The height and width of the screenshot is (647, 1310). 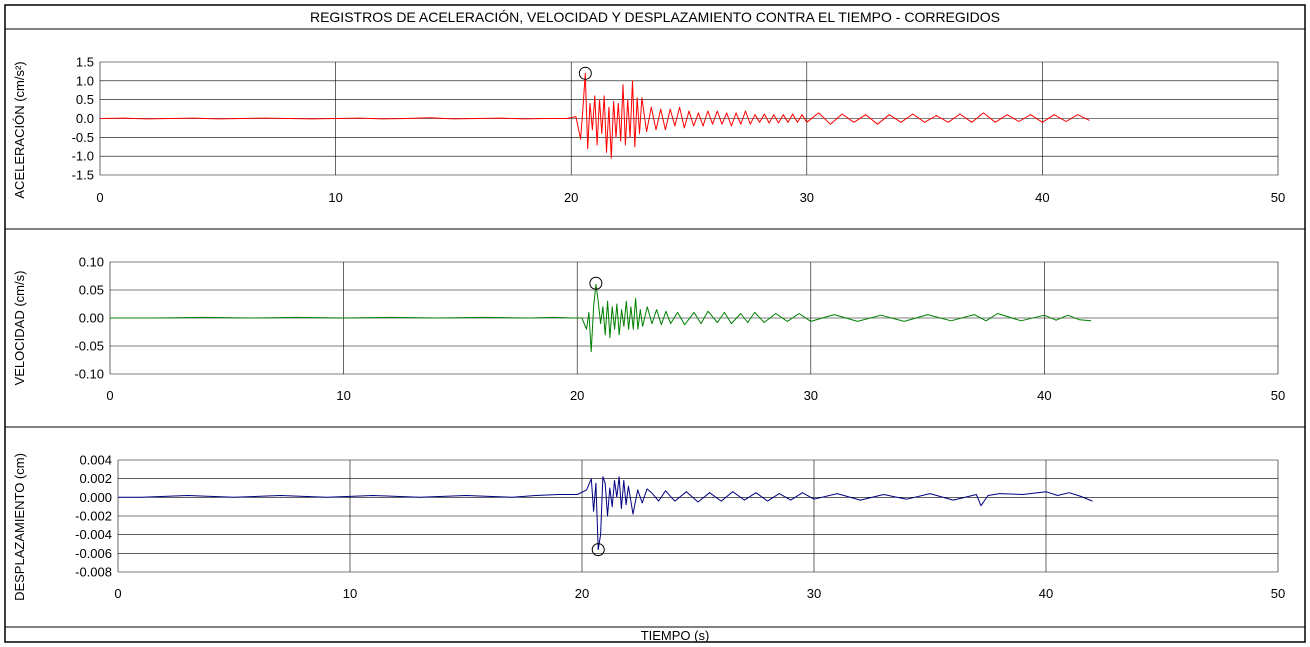 What do you see at coordinates (83, 175) in the screenshot?
I see `y-tick-label: -1.5` at bounding box center [83, 175].